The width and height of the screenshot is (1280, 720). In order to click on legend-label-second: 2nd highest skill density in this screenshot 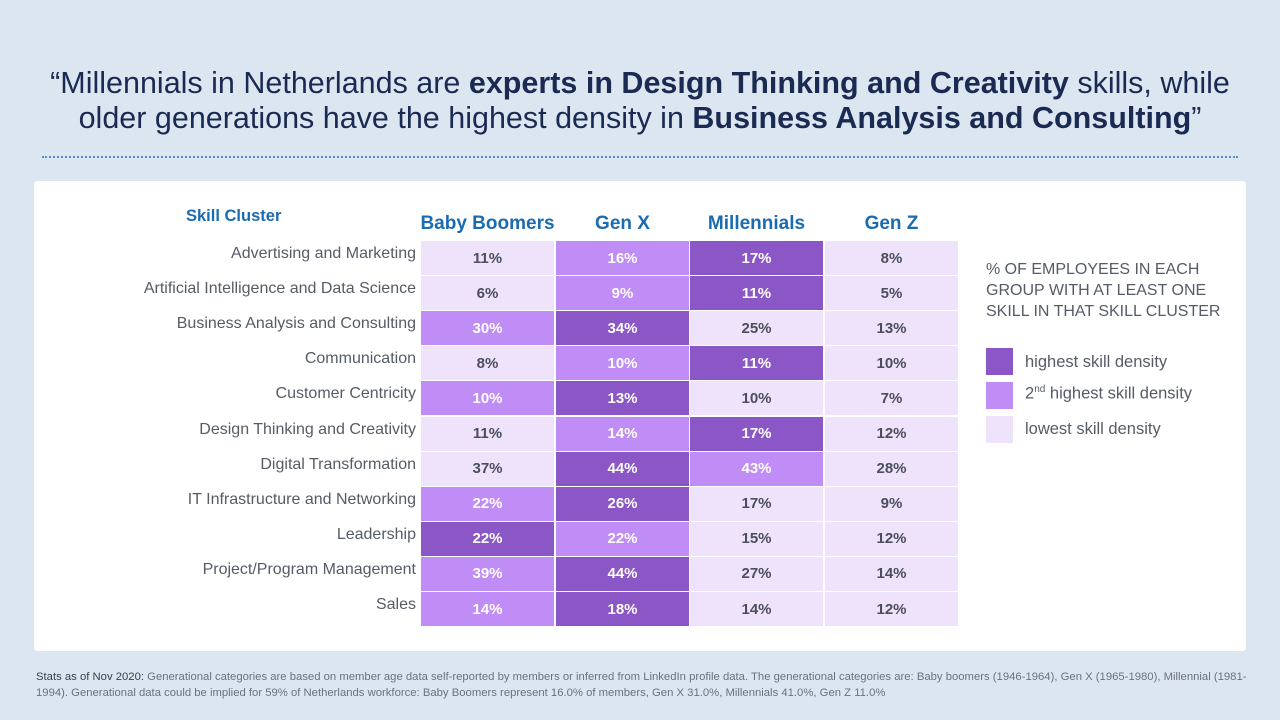, I will do `click(1108, 394)`.